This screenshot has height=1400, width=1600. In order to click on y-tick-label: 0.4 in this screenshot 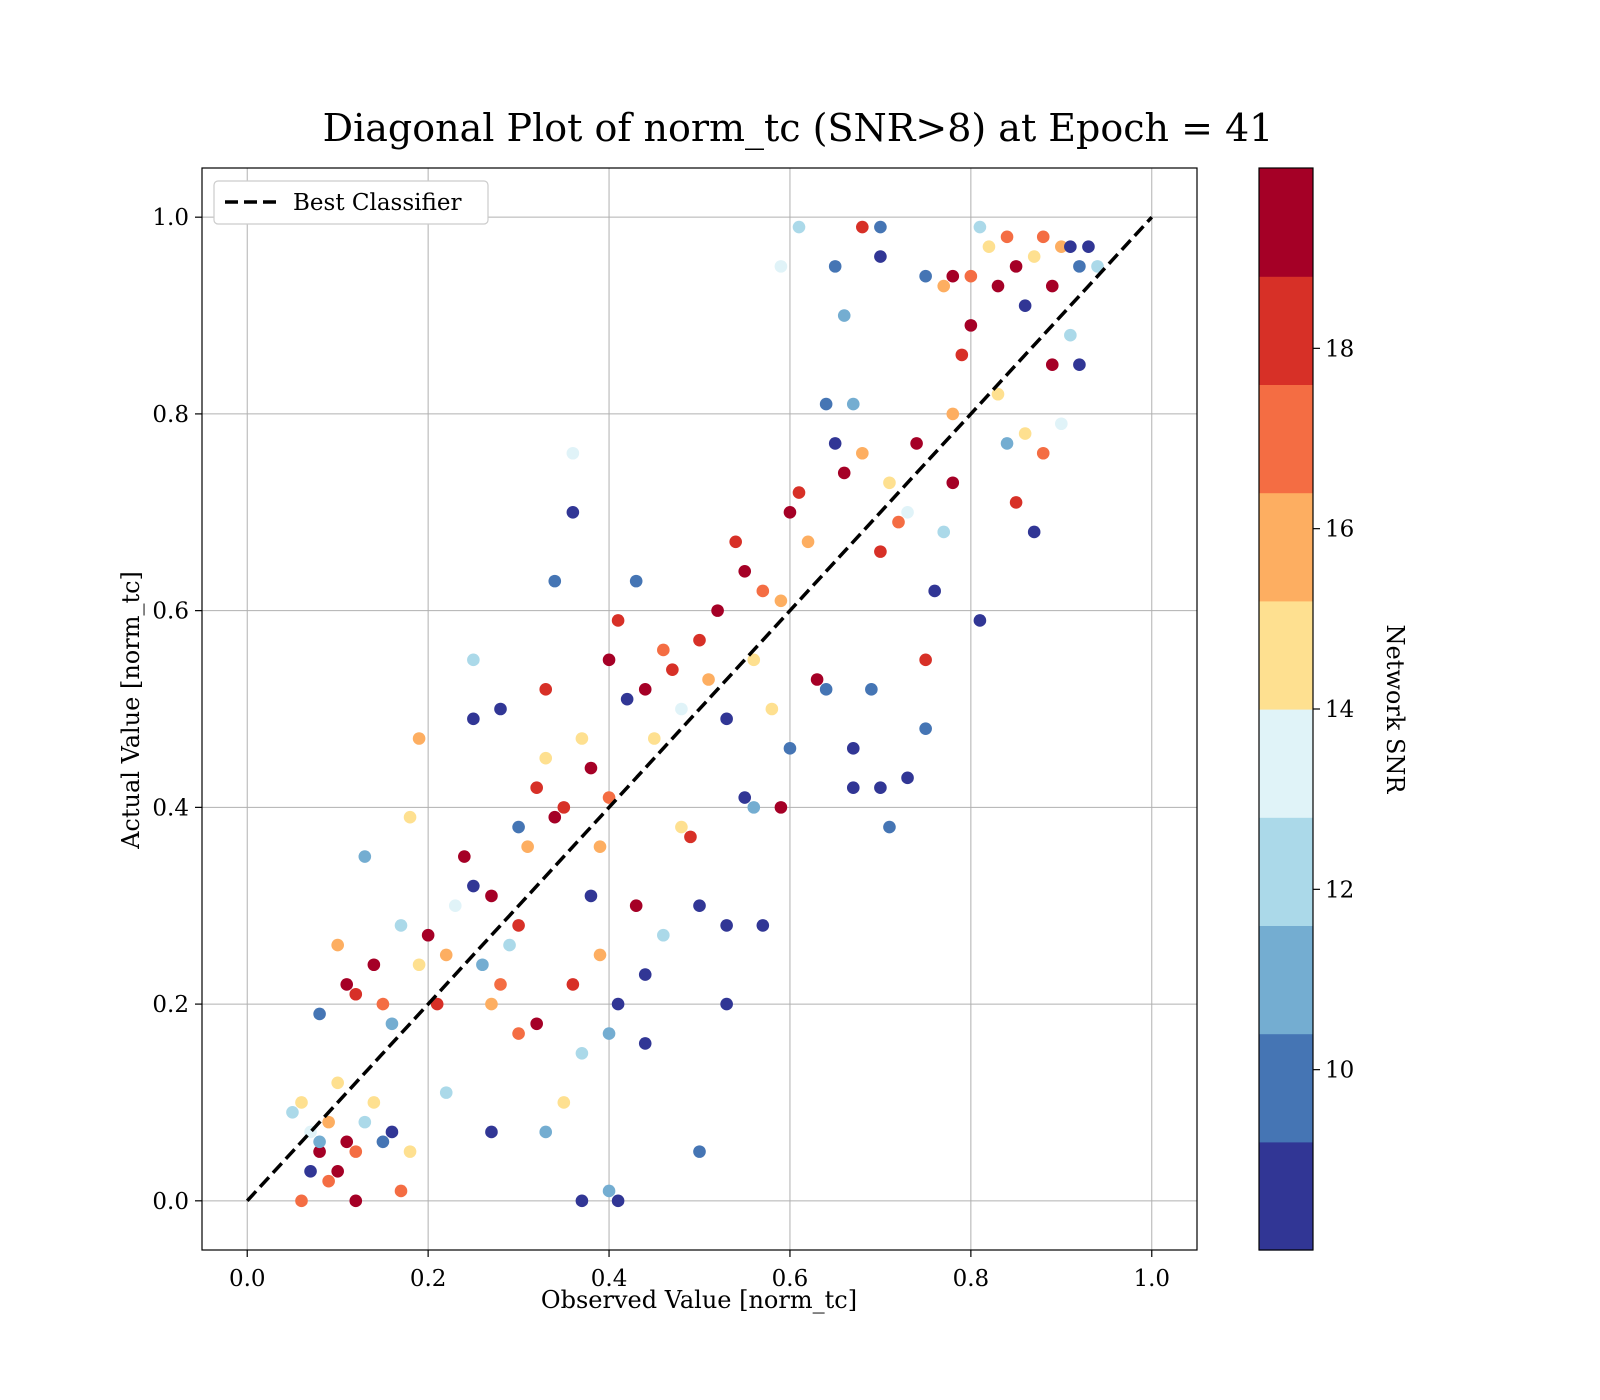, I will do `click(170, 808)`.